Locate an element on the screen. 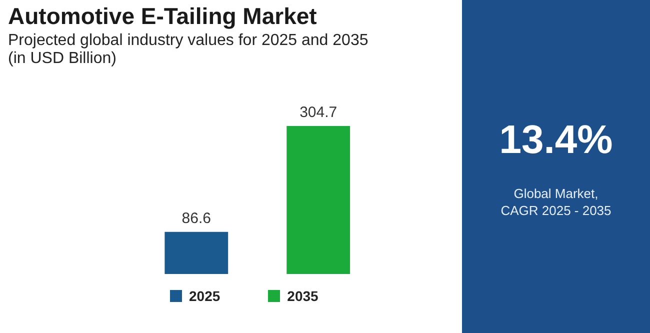 This screenshot has width=650, height=333. data-label: 304.7 is located at coordinates (319, 113).